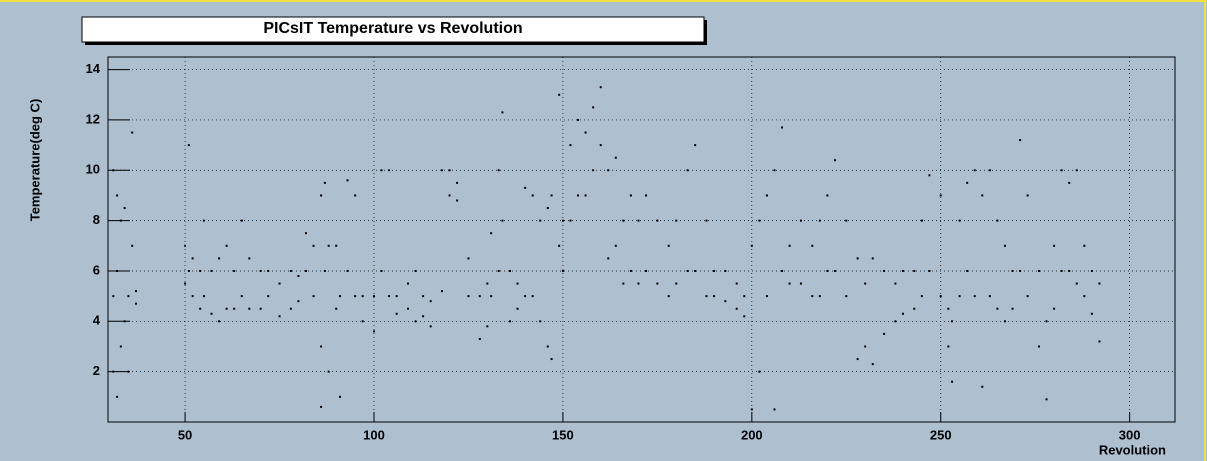  What do you see at coordinates (97, 320) in the screenshot?
I see `y-tick-label: 4` at bounding box center [97, 320].